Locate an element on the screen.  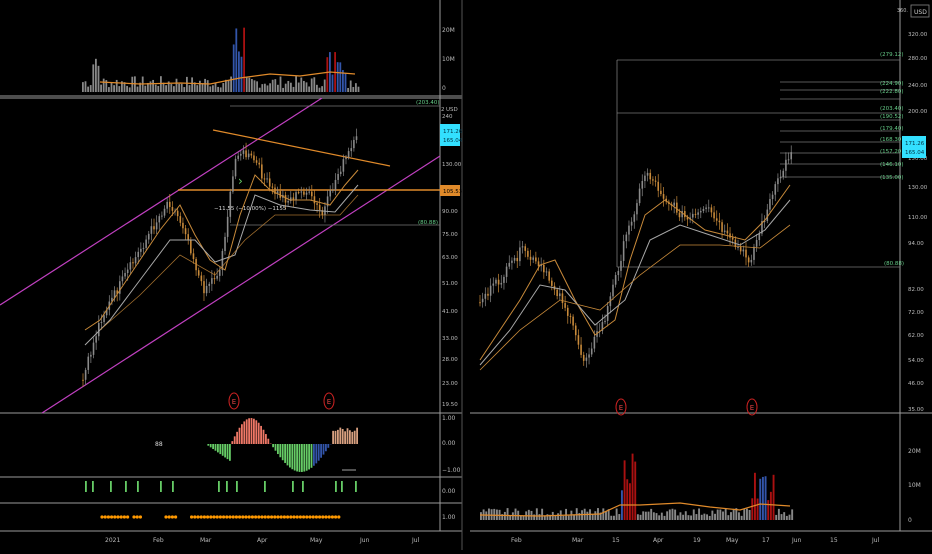
left-price-tick-label: 19.50 is located at coordinates (450, 405).